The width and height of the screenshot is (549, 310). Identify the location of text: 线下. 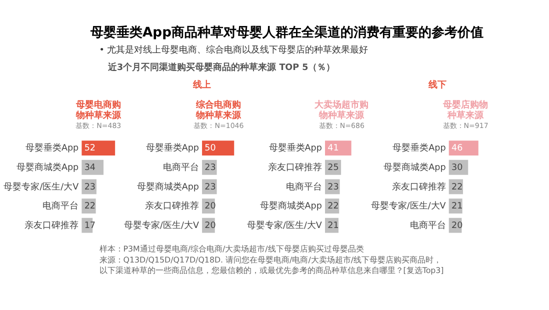
(436, 84).